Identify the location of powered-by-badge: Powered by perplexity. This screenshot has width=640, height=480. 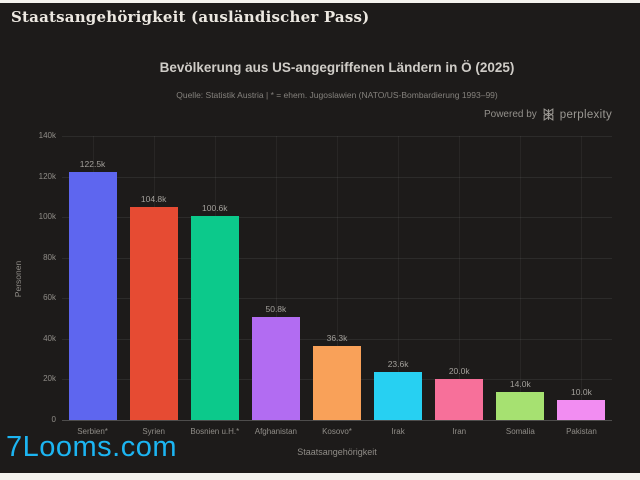
(548, 114).